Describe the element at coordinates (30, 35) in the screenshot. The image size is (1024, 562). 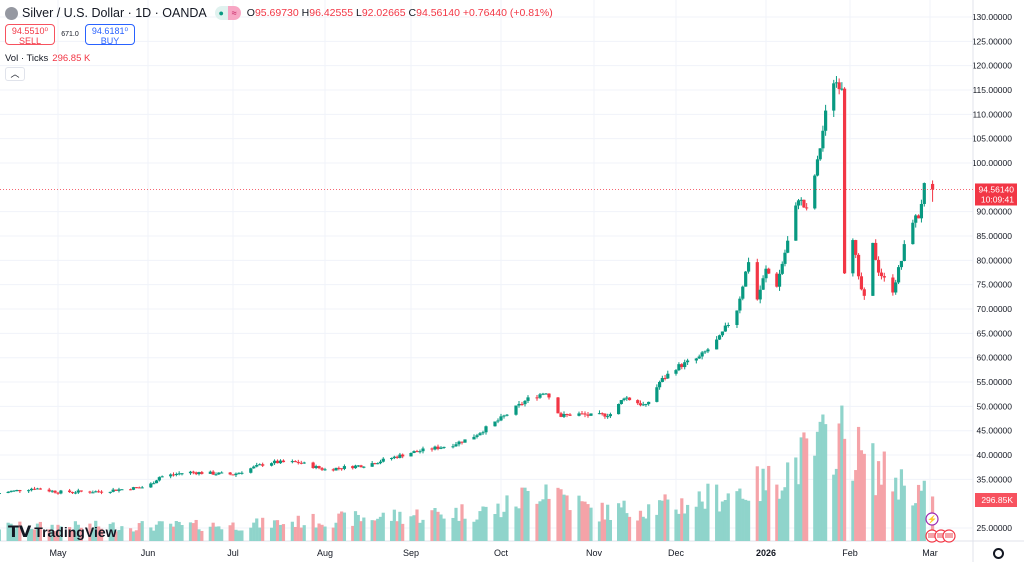
I see `sell-button: 94.5510⁰ SELL` at that location.